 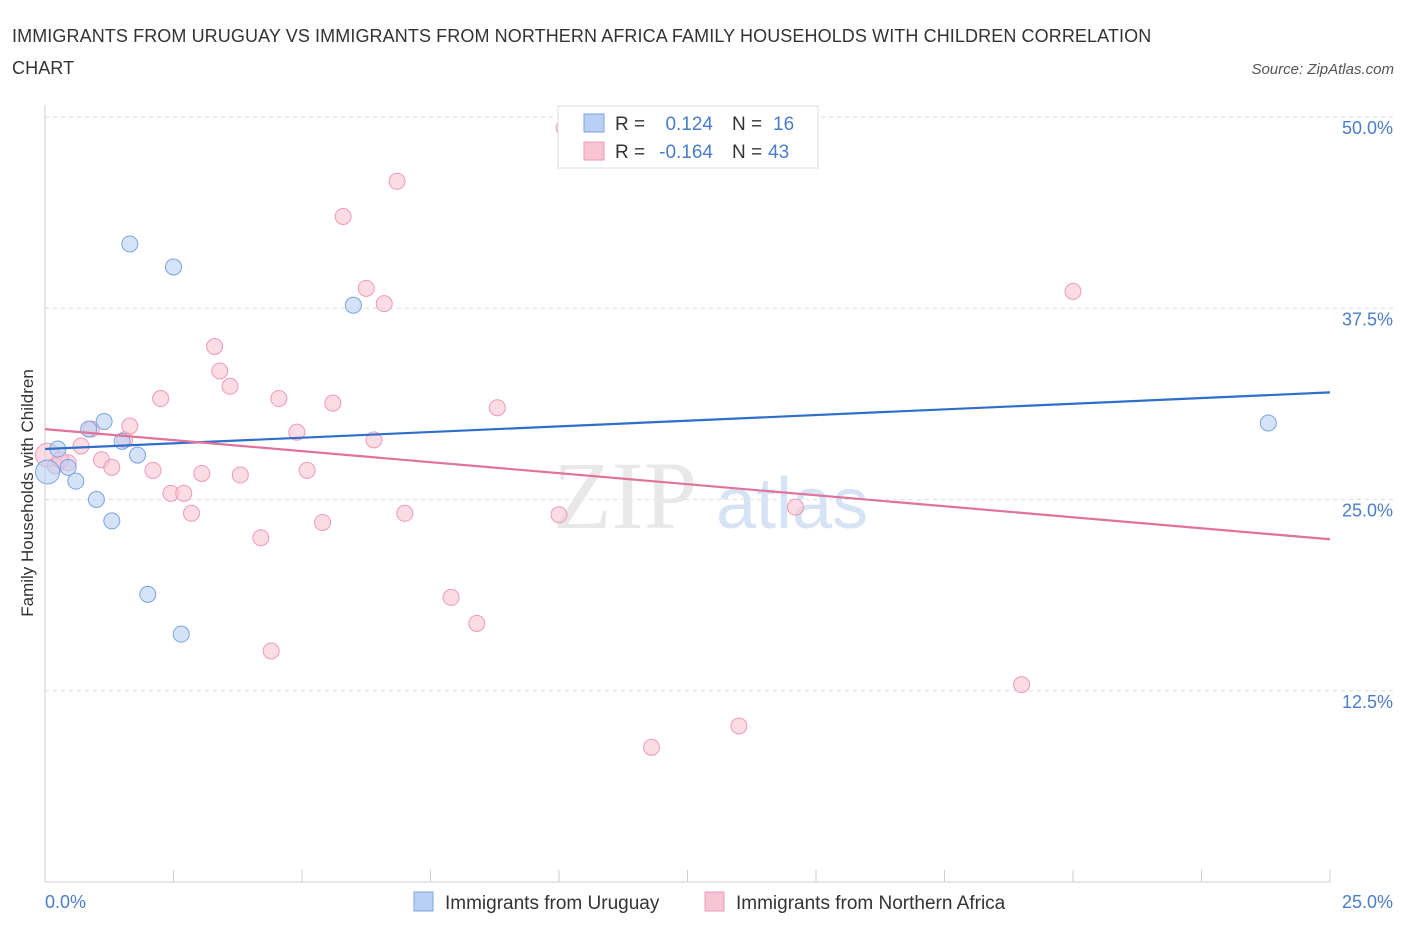 What do you see at coordinates (594, 151) in the screenshot?
I see `legend-swatch-africa` at bounding box center [594, 151].